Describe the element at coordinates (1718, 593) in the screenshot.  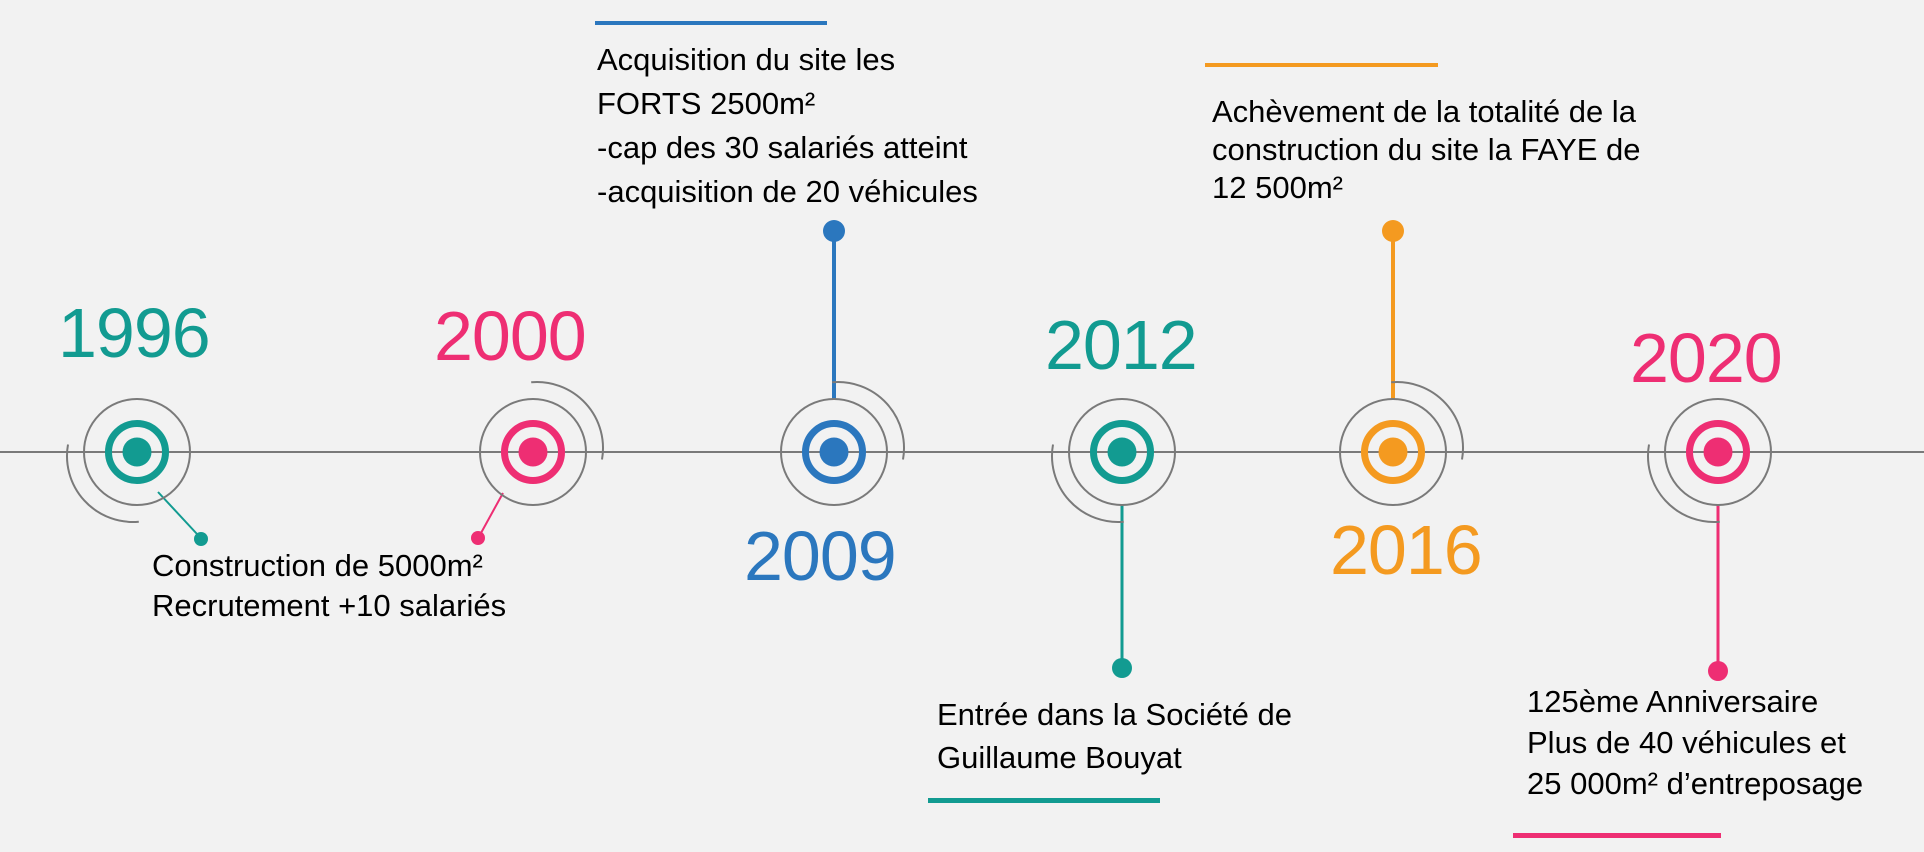
I see `connector-2020` at that location.